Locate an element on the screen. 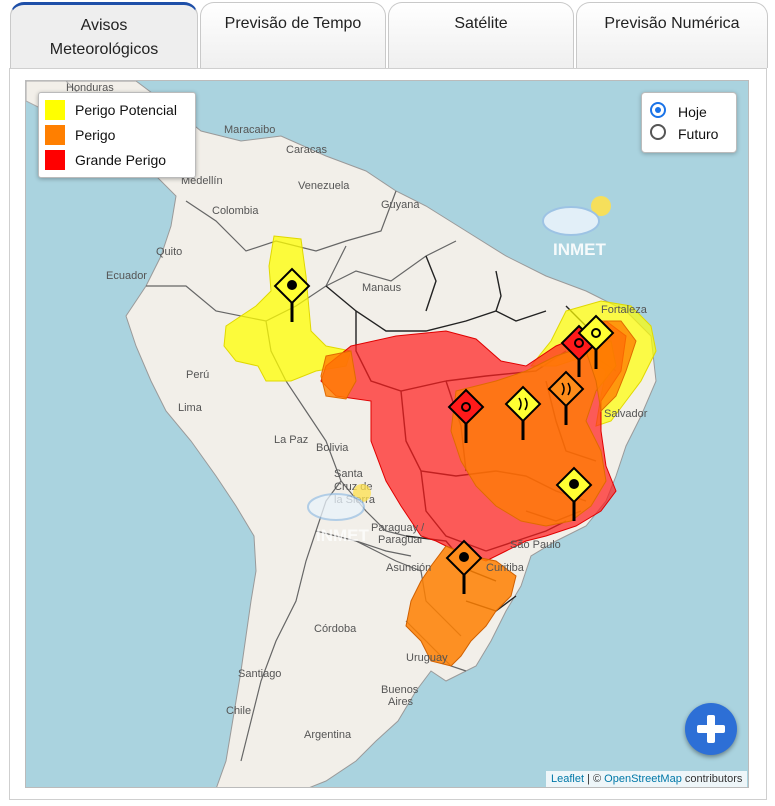 The height and width of the screenshot is (806, 775). label-venezuela: Venezuela is located at coordinates (324, 186).